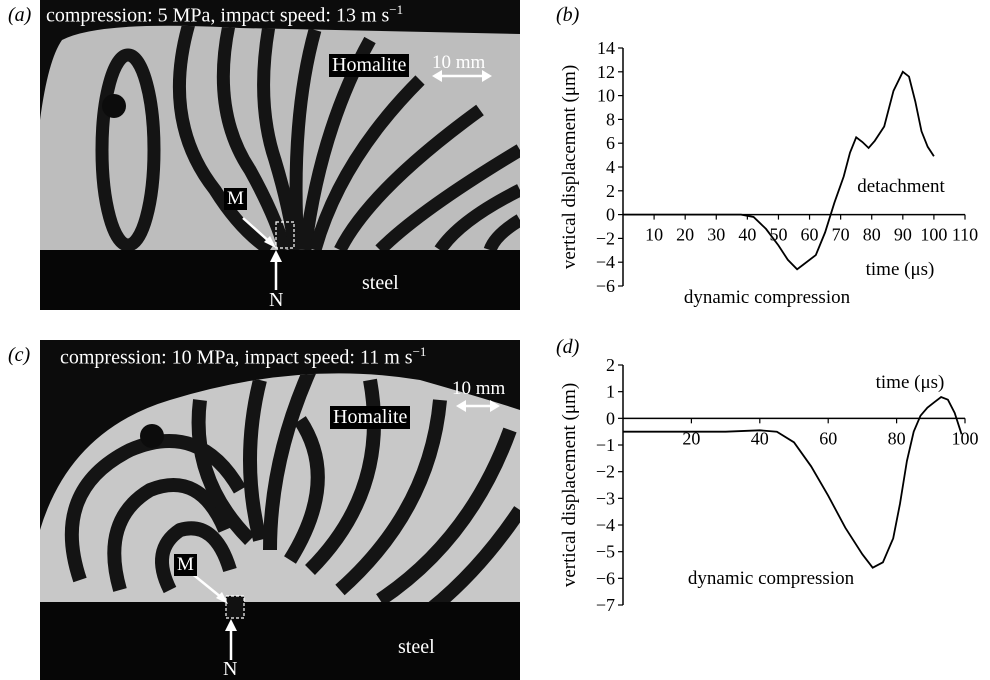  Describe the element at coordinates (965, 235) in the screenshot. I see `x-tick-label: 110` at that location.